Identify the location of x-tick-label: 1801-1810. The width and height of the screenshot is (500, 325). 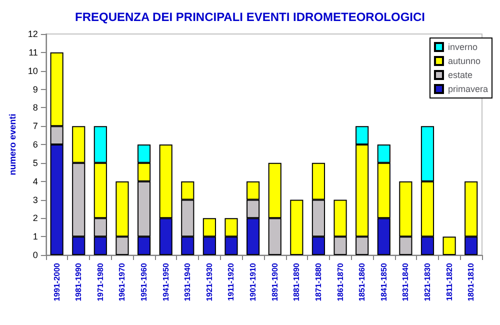
(471, 282).